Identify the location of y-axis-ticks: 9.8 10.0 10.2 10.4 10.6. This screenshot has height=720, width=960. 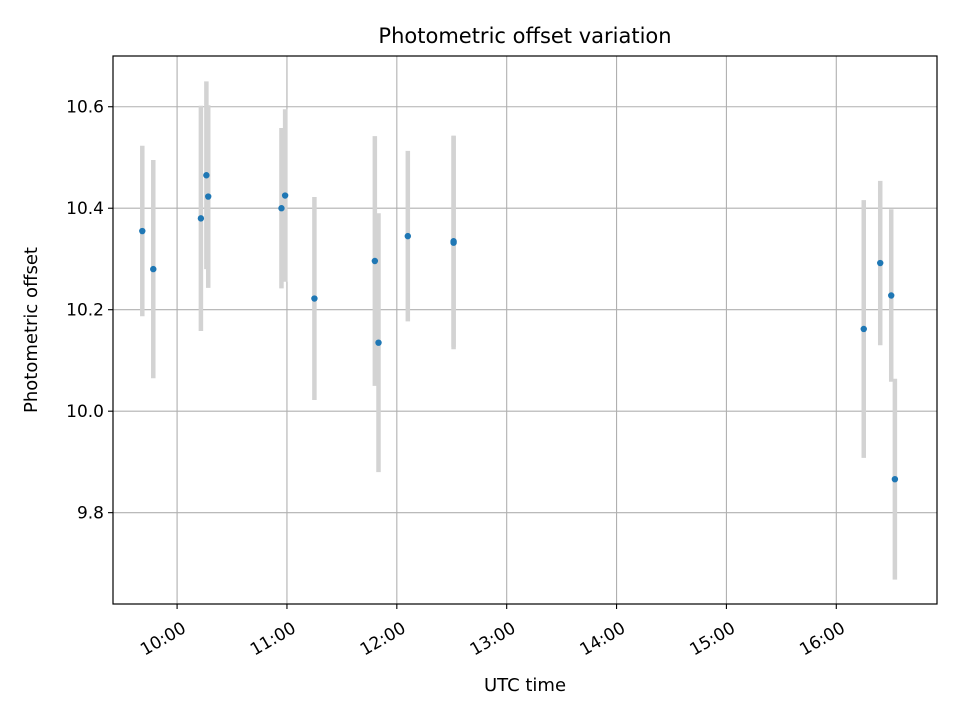
(89, 311).